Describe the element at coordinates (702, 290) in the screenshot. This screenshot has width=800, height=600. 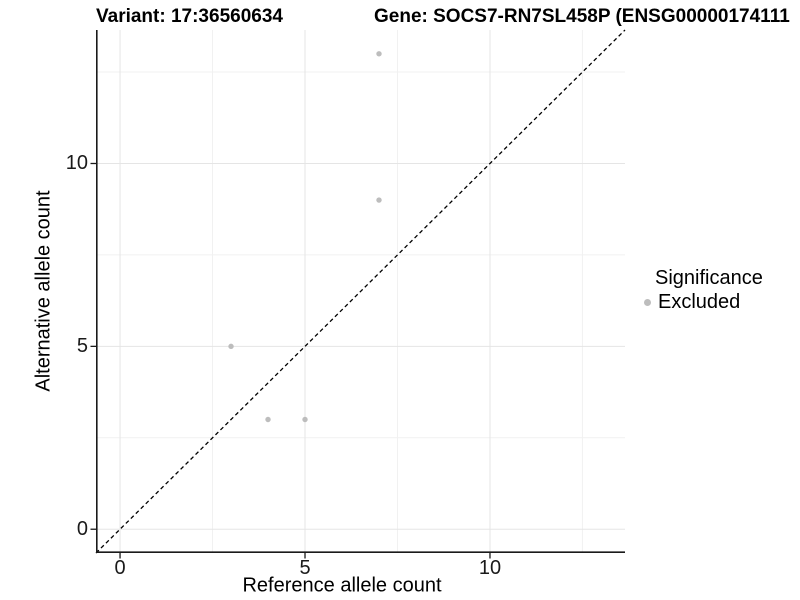
I see `legend: Significance Excluded` at that location.